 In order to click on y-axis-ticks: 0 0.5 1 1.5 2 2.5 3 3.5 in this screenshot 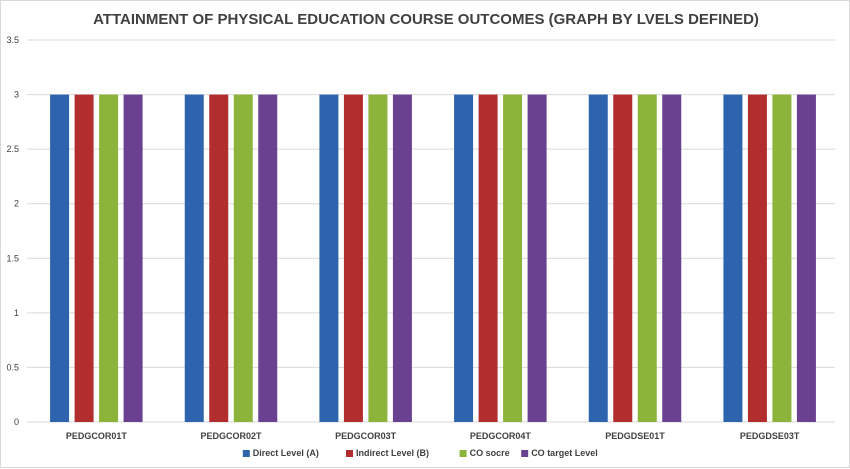, I will do `click(12, 231)`.